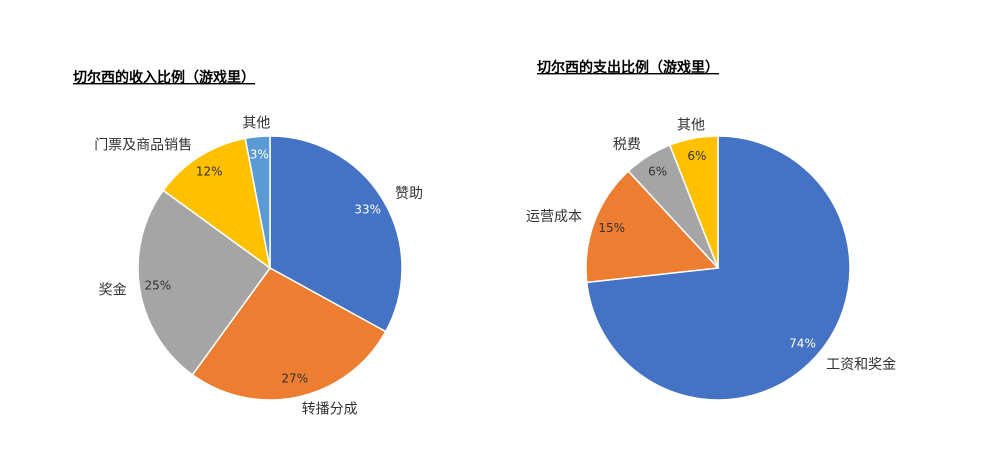 This screenshot has width=999, height=468. I want to click on category-label: 赞助, so click(409, 194).